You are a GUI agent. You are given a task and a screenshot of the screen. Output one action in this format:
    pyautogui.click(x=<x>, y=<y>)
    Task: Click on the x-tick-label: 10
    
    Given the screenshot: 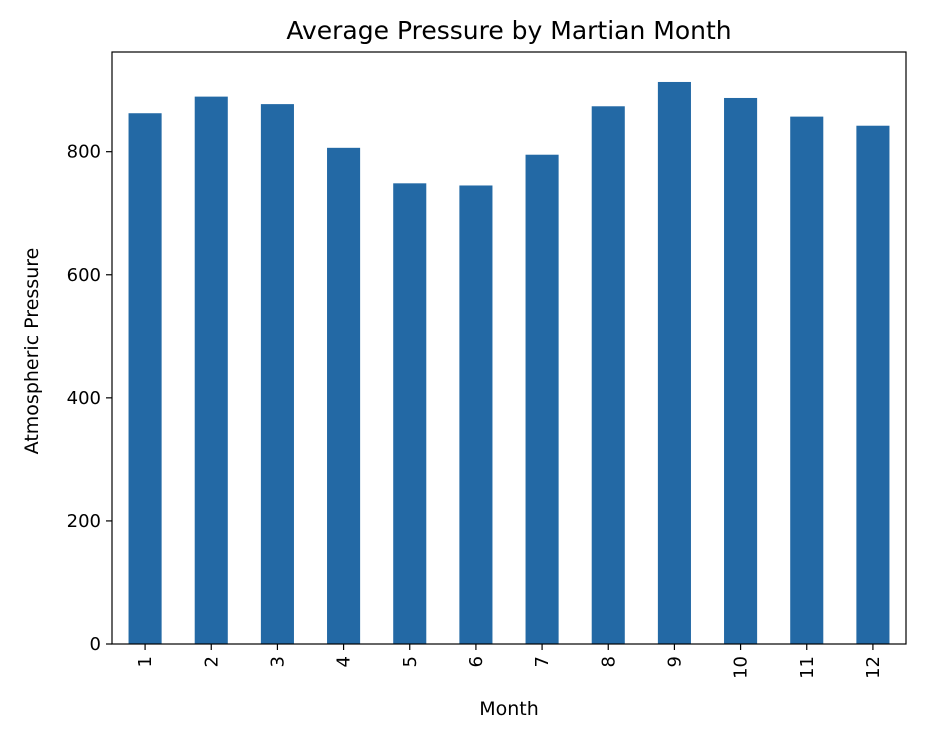 What is the action you would take?
    pyautogui.click(x=741, y=667)
    